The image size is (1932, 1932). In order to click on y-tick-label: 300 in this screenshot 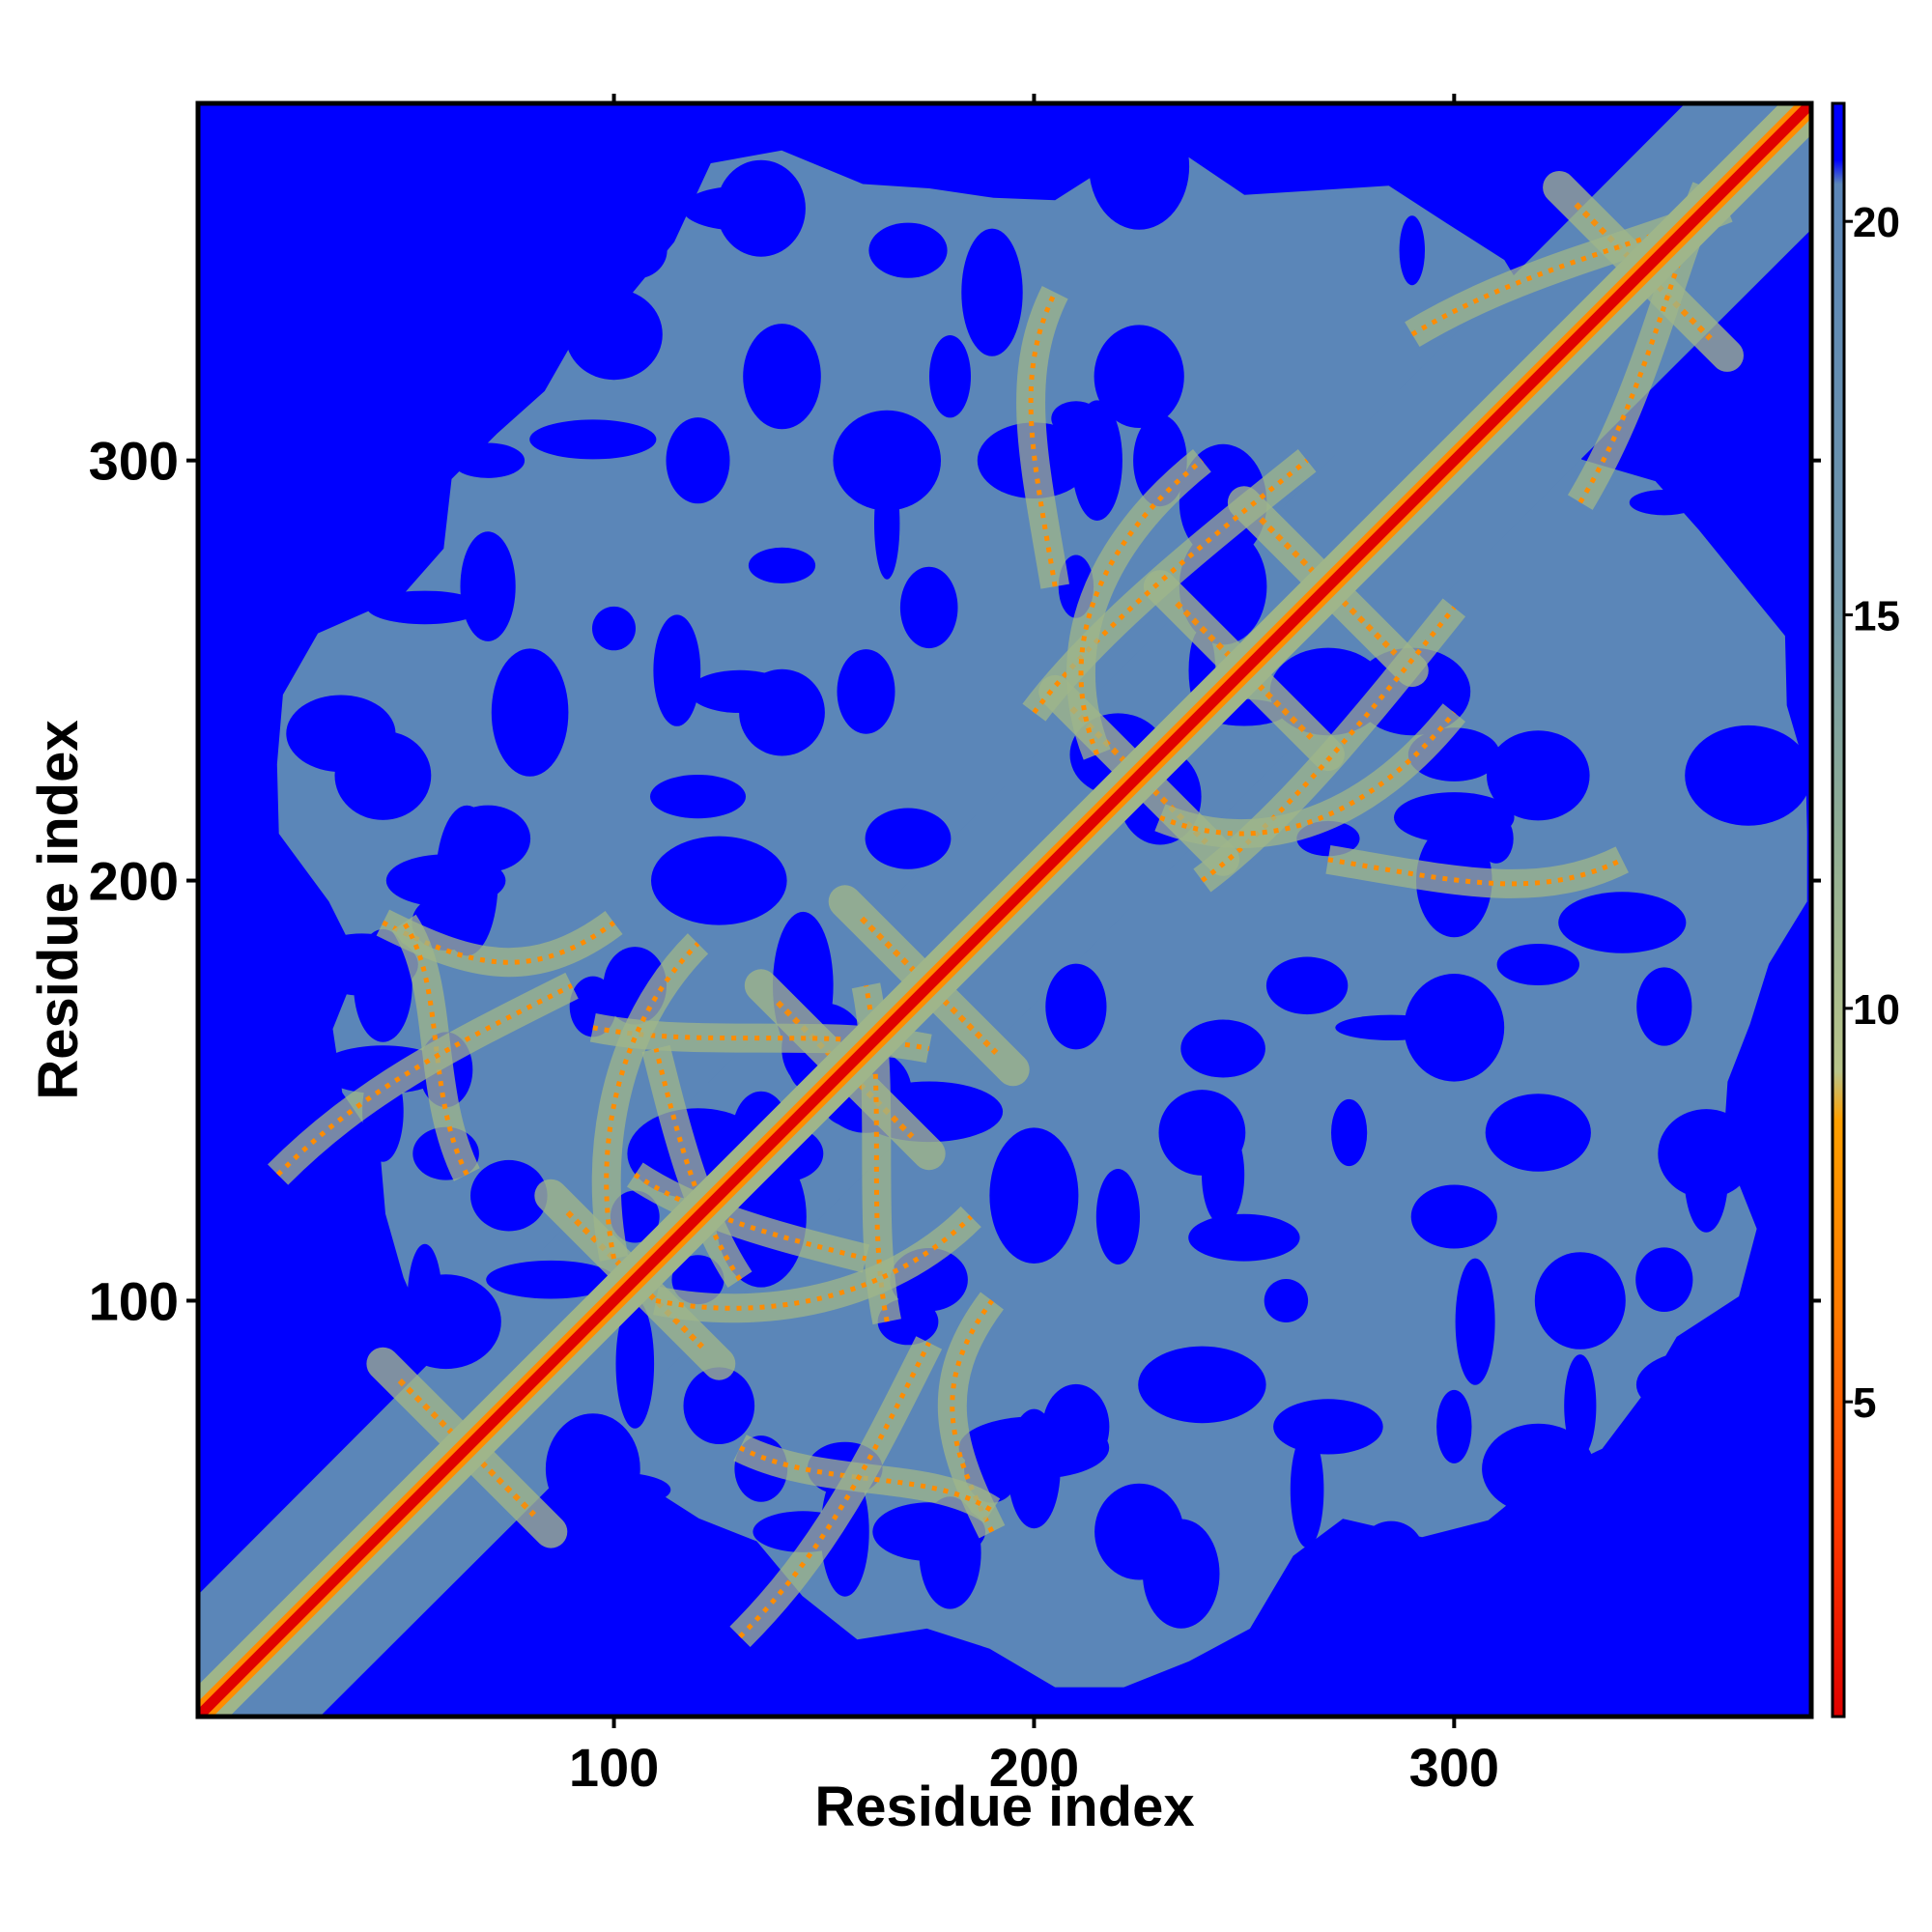, I will do `click(134, 461)`.